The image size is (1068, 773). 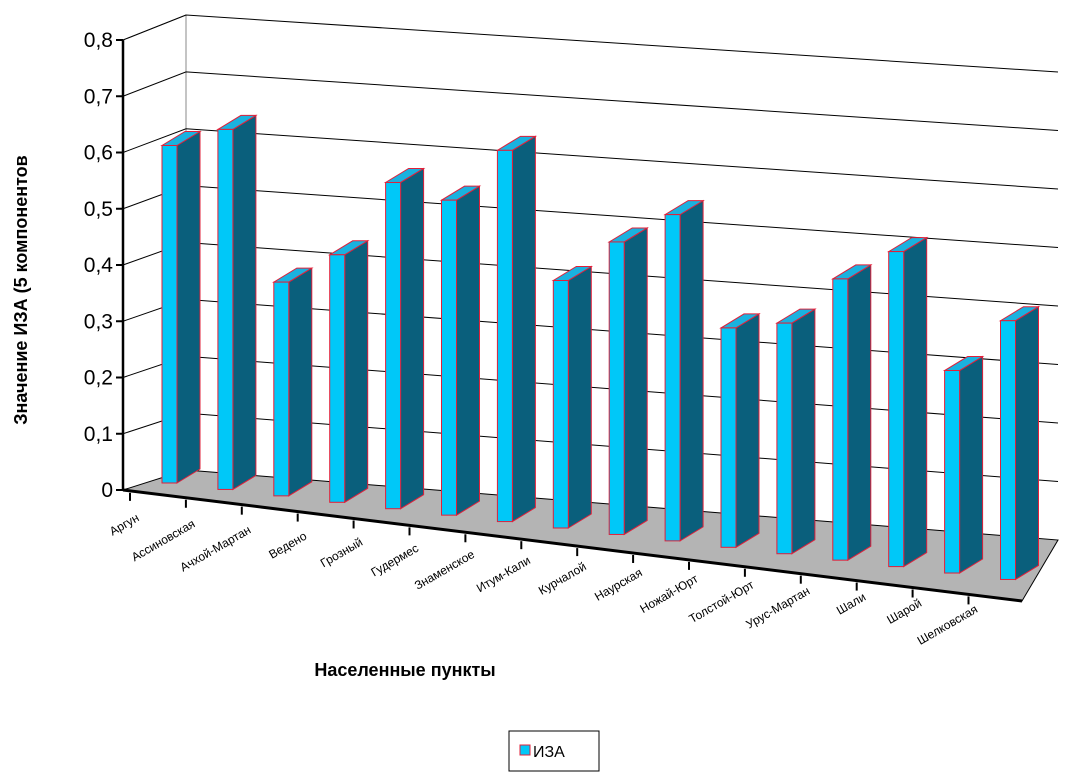 What do you see at coordinates (124, 524) in the screenshot?
I see `x-category-label: Аргун` at bounding box center [124, 524].